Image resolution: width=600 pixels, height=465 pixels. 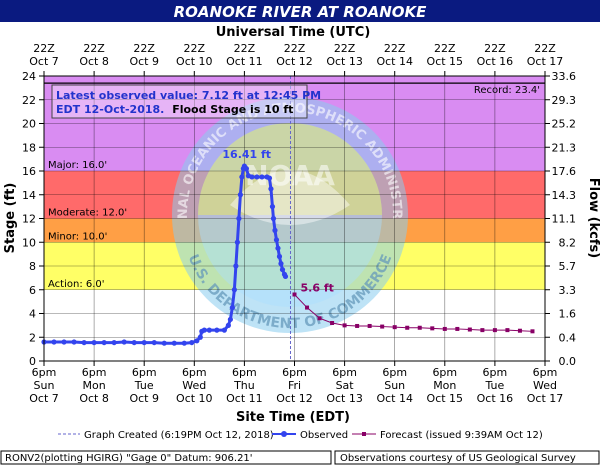 What do you see at coordinates (93, 385) in the screenshot?
I see `x-tick-label-day: Mon` at bounding box center [93, 385].